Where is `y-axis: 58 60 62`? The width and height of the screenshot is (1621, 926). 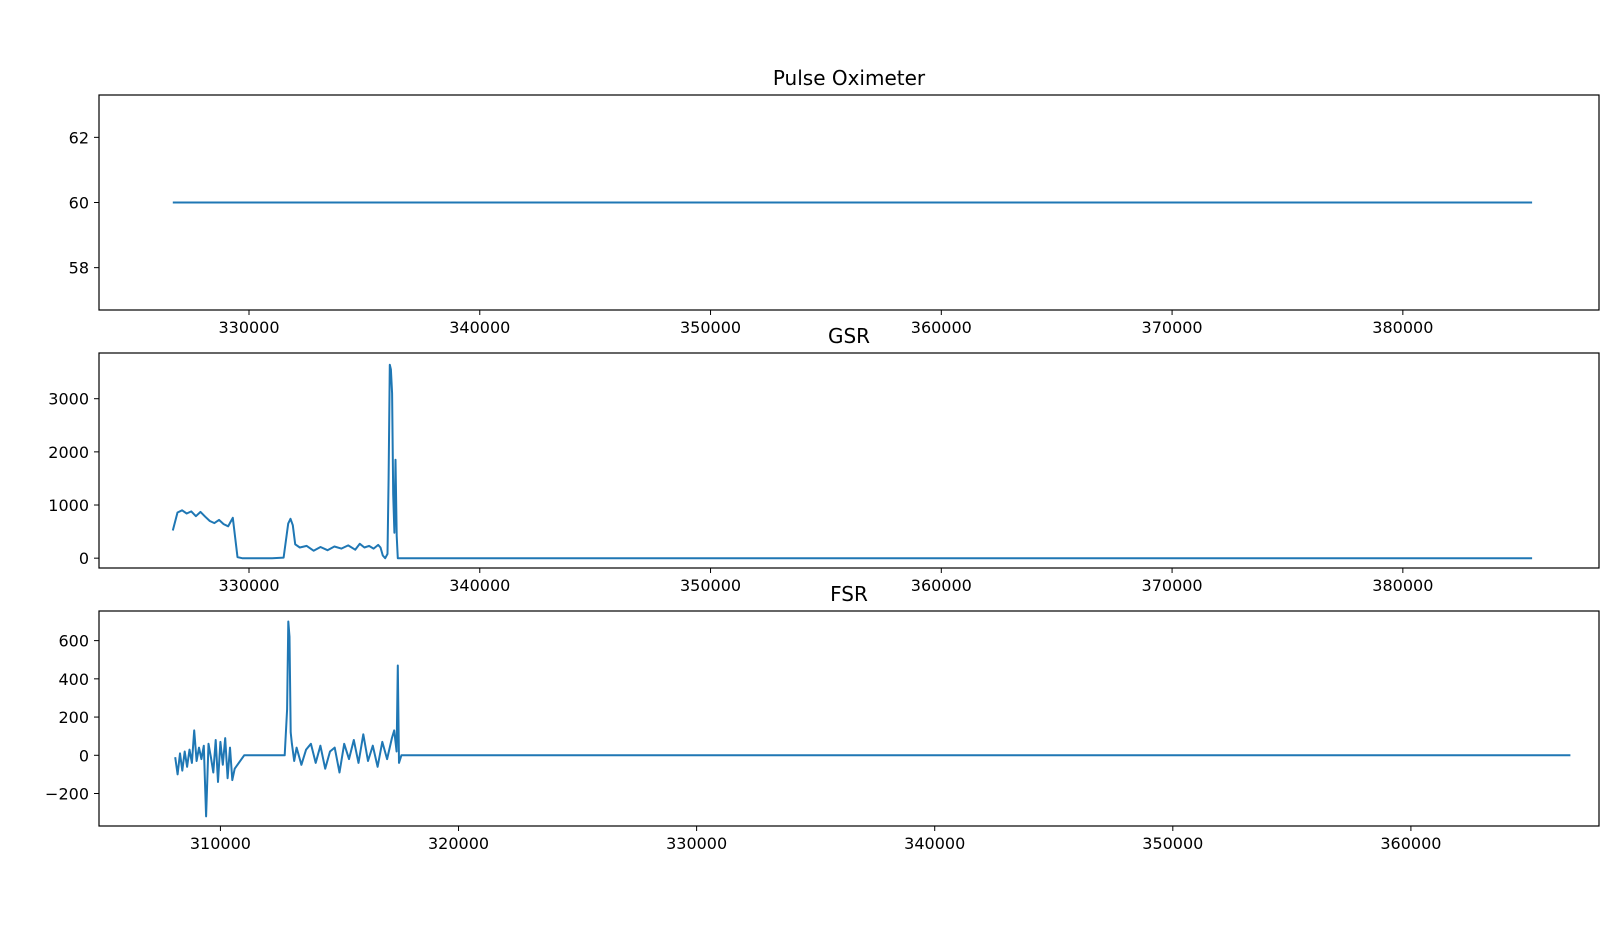
y-axis: 58 60 62 is located at coordinates (84, 203).